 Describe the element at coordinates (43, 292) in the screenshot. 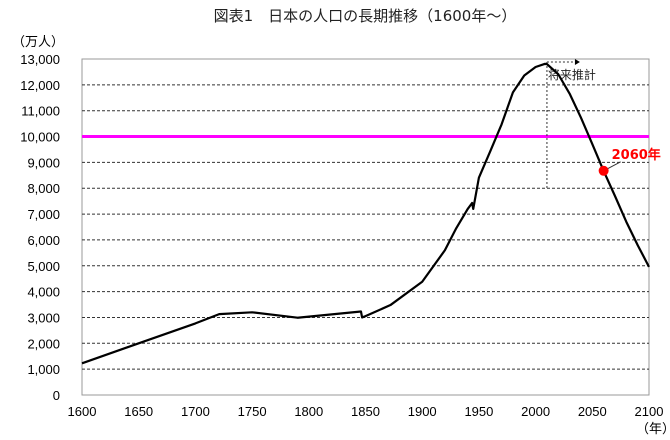

I see `y-tick-label: 4,000` at that location.